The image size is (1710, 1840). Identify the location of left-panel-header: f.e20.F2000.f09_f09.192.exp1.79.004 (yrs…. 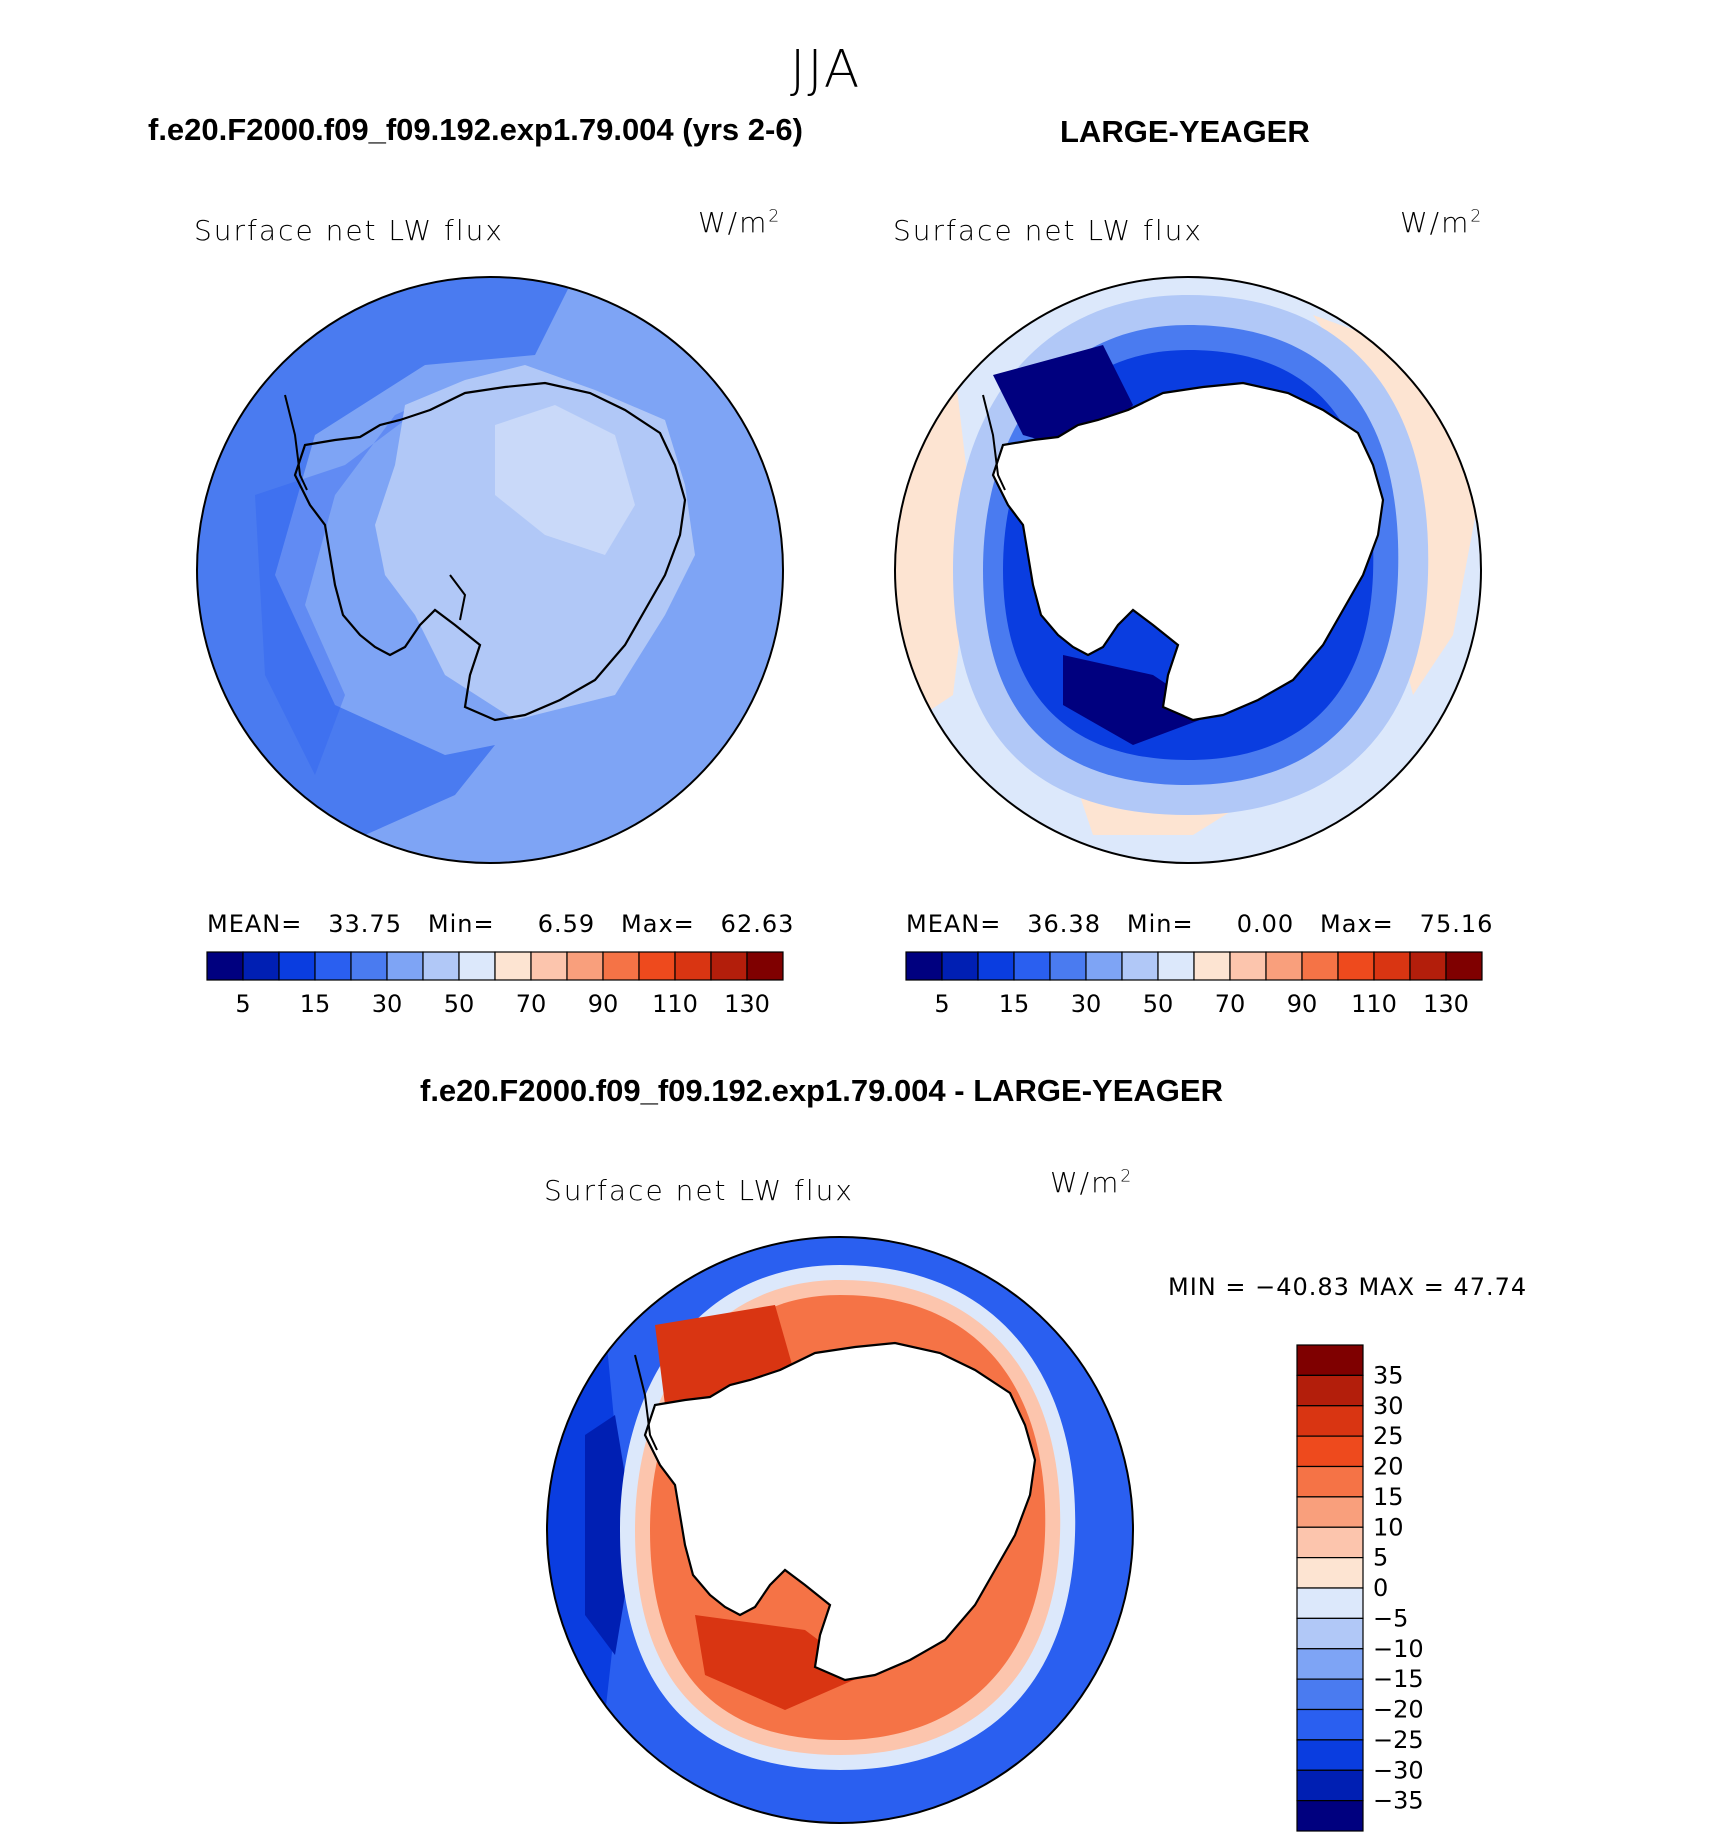
(475, 129).